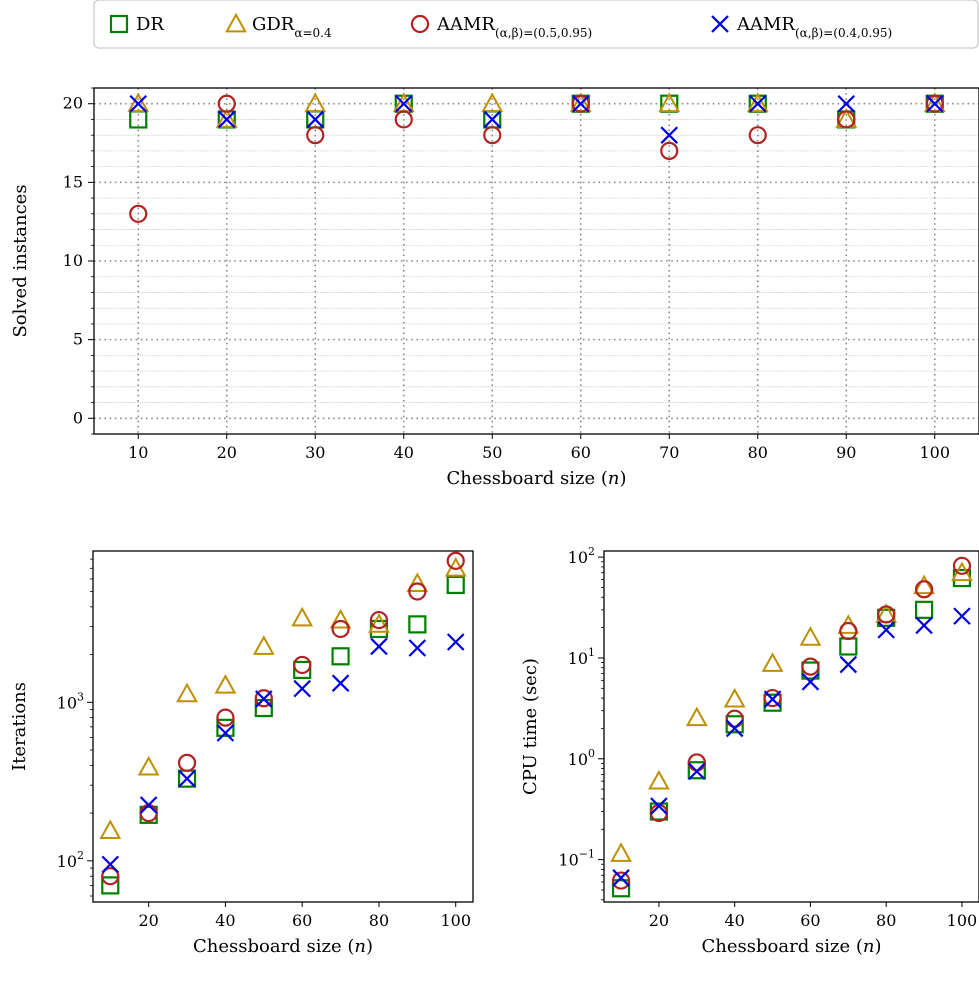  What do you see at coordinates (669, 452) in the screenshot?
I see `x-tick-label: 70` at bounding box center [669, 452].